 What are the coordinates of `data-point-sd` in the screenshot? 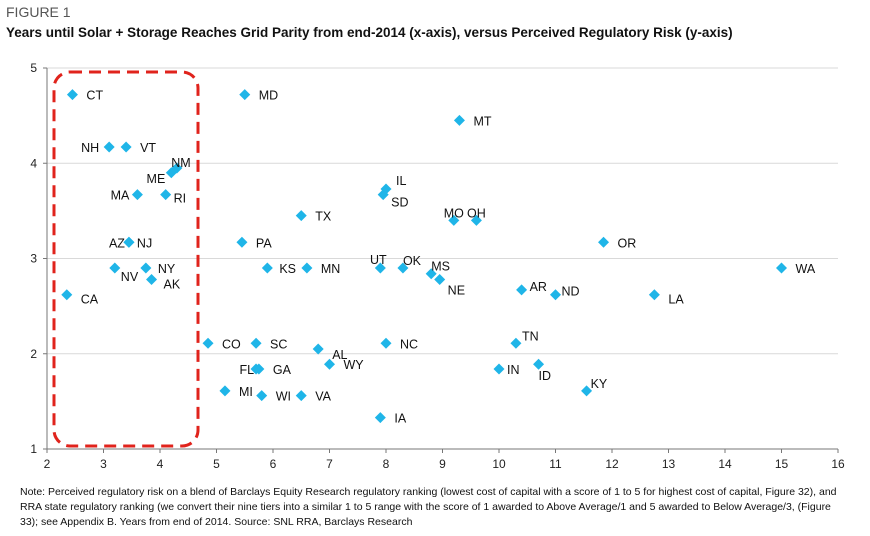 It's located at (383, 195).